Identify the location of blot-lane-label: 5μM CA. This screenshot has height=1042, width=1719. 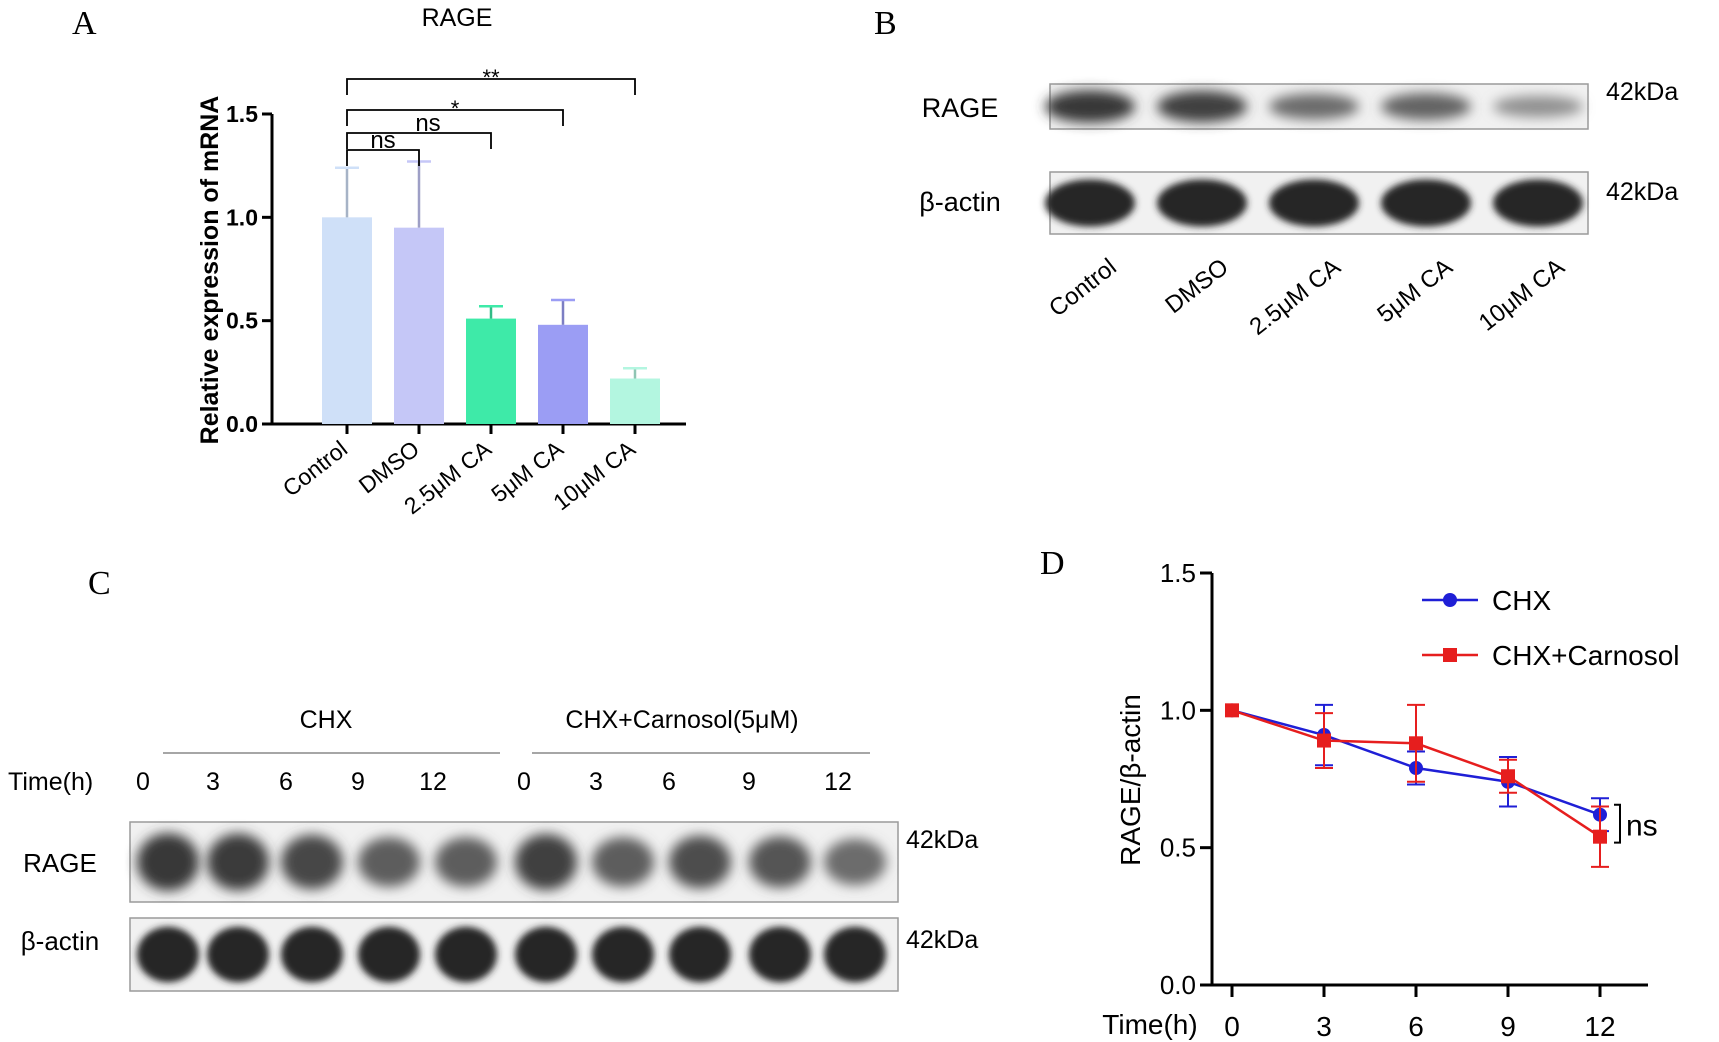
(1414, 290).